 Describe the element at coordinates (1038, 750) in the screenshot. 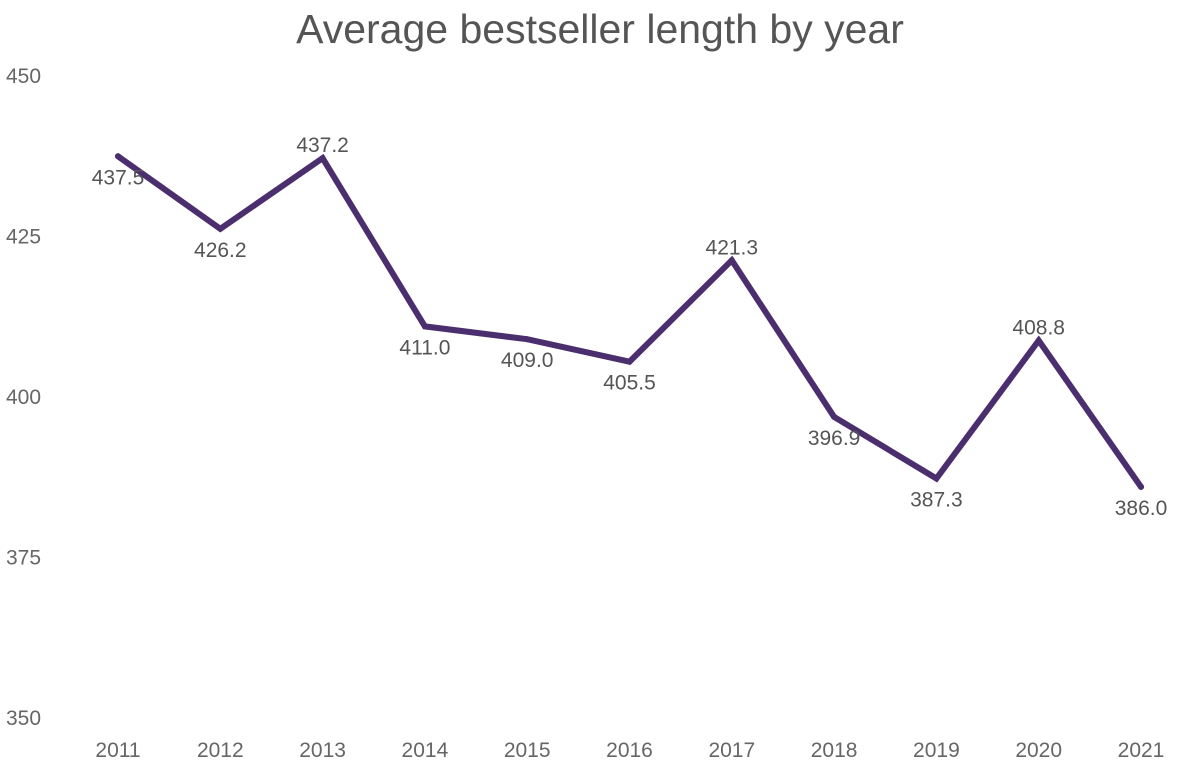

I see `x-tick-label: 2020` at that location.